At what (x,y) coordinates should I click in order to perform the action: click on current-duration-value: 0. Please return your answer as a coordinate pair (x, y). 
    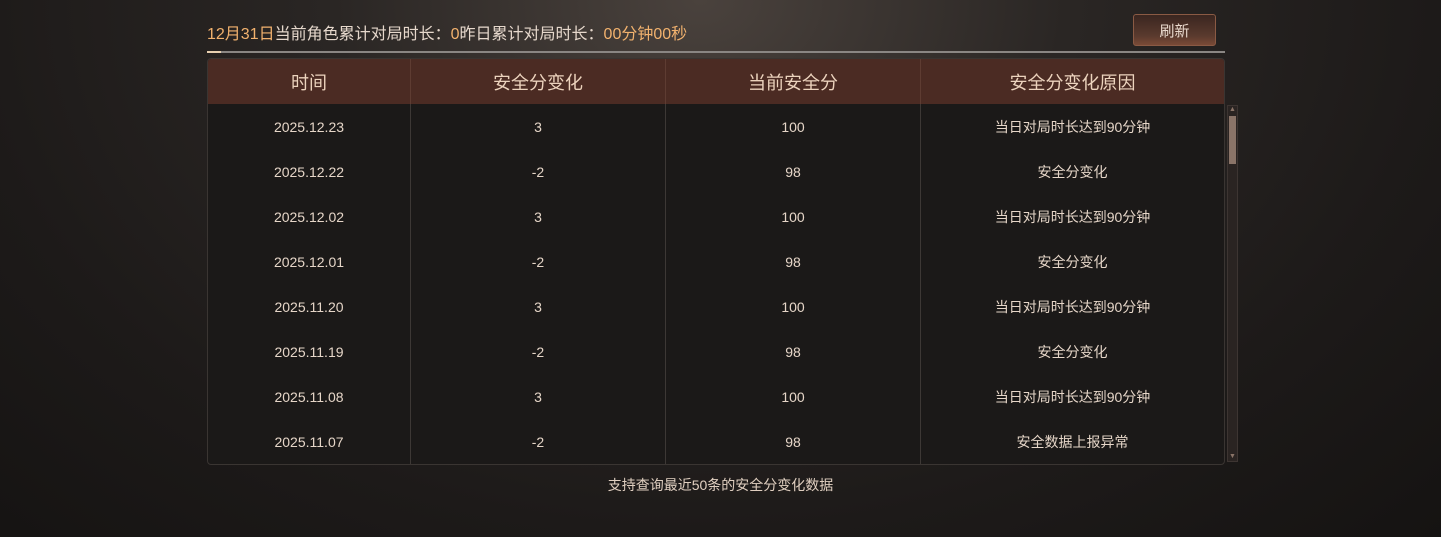
    Looking at the image, I should click on (455, 34).